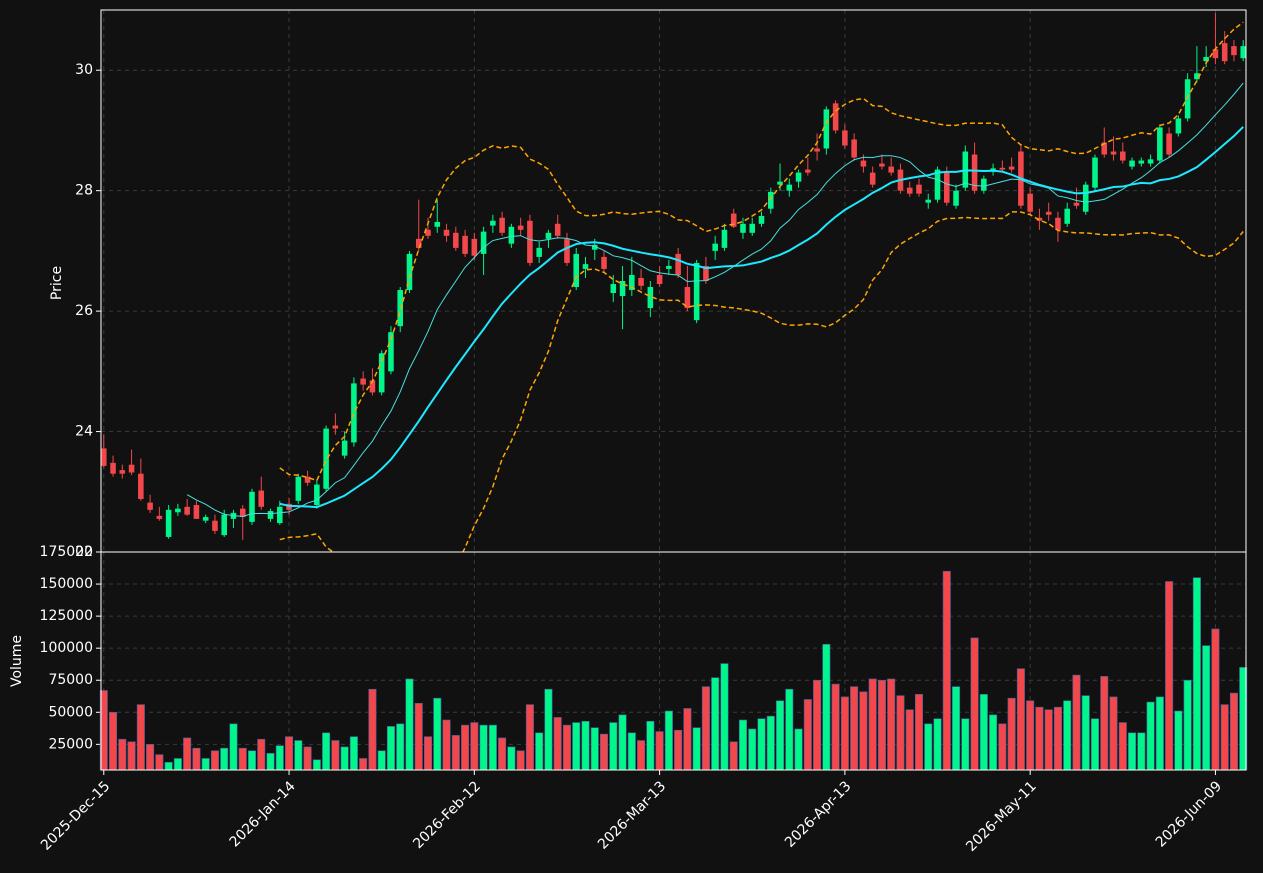 This screenshot has width=1263, height=873. What do you see at coordinates (70, 712) in the screenshot?
I see `volume-tick-label: 50000` at bounding box center [70, 712].